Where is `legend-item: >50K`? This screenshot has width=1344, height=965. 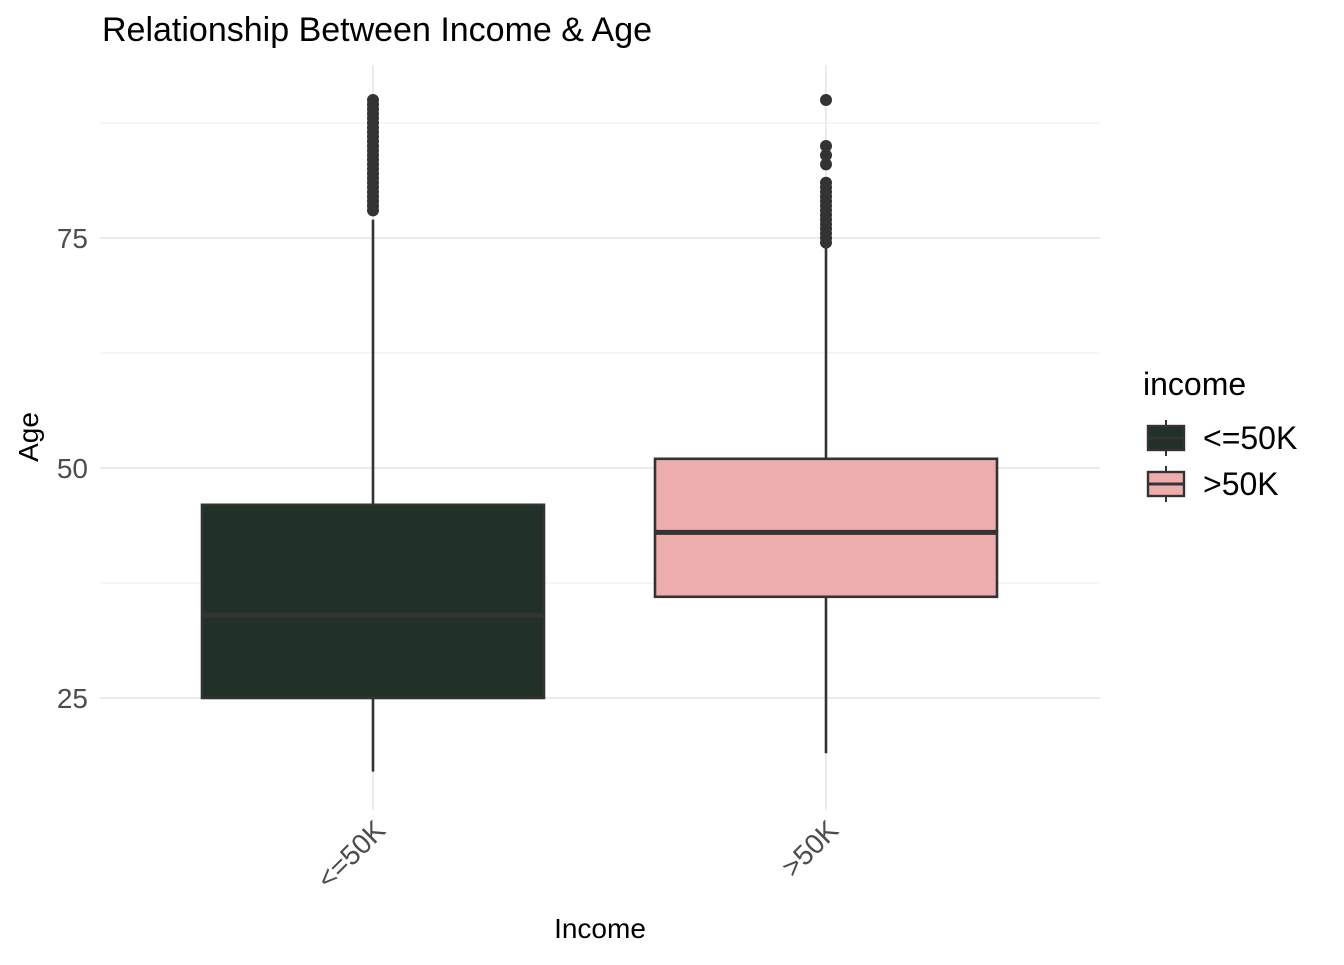 legend-item: >50K is located at coordinates (1212, 484).